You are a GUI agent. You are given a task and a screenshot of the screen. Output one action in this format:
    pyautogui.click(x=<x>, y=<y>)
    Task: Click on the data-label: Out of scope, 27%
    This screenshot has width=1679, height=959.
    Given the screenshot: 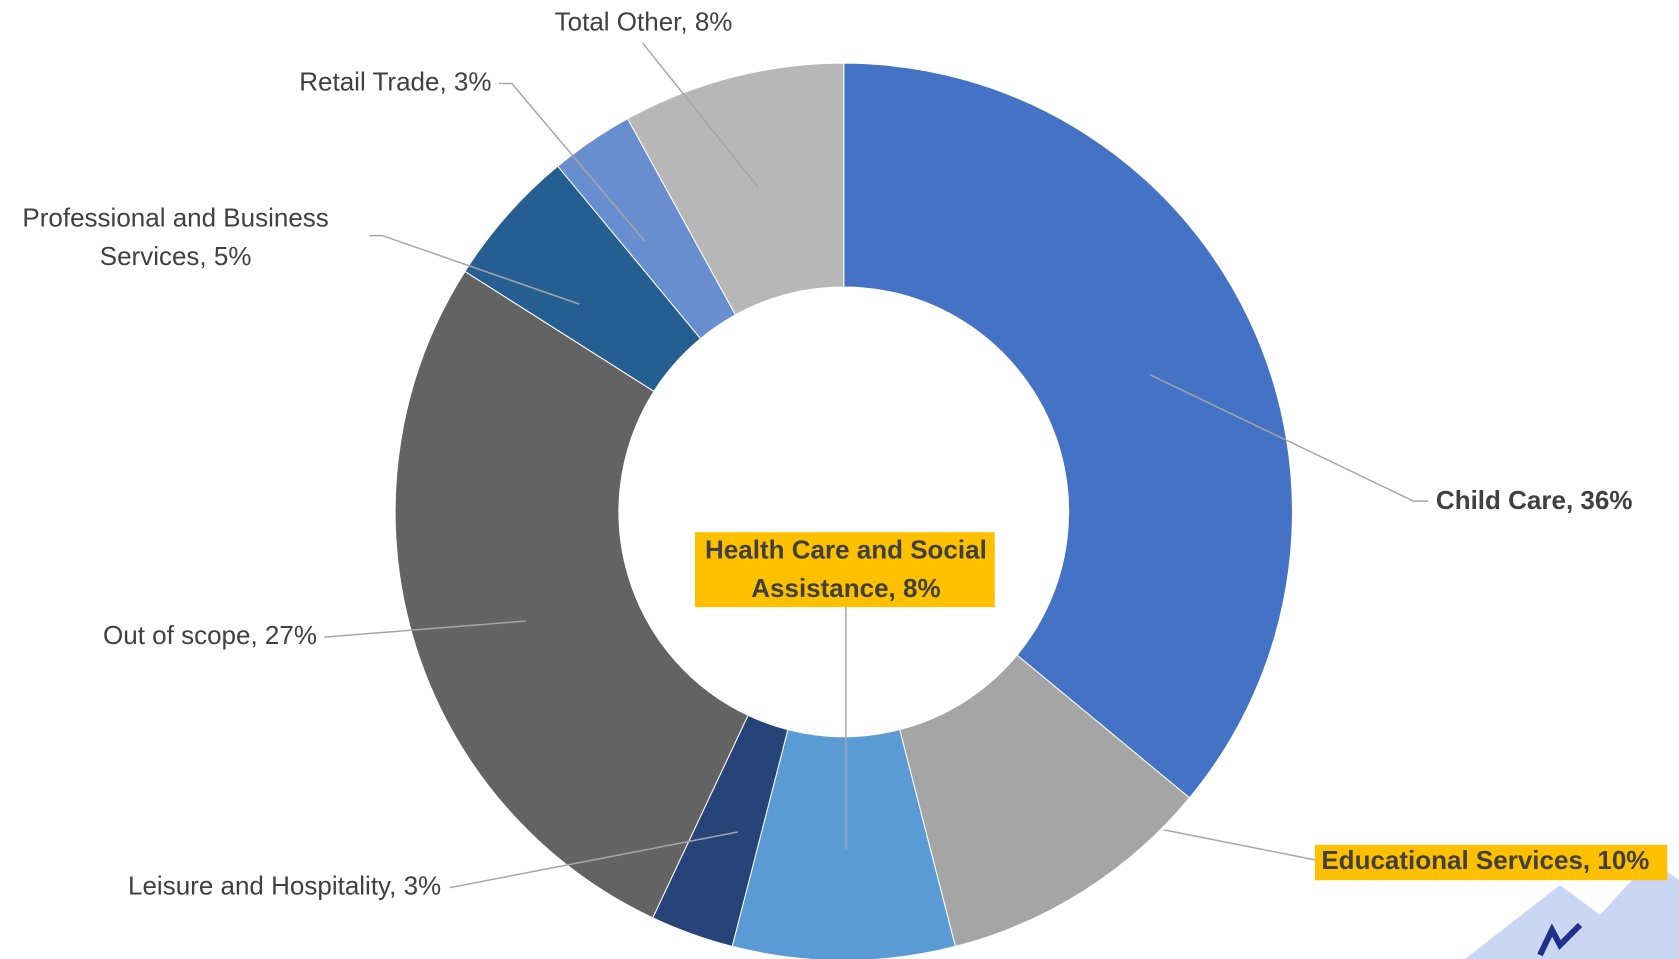 What is the action you would take?
    pyautogui.click(x=210, y=635)
    